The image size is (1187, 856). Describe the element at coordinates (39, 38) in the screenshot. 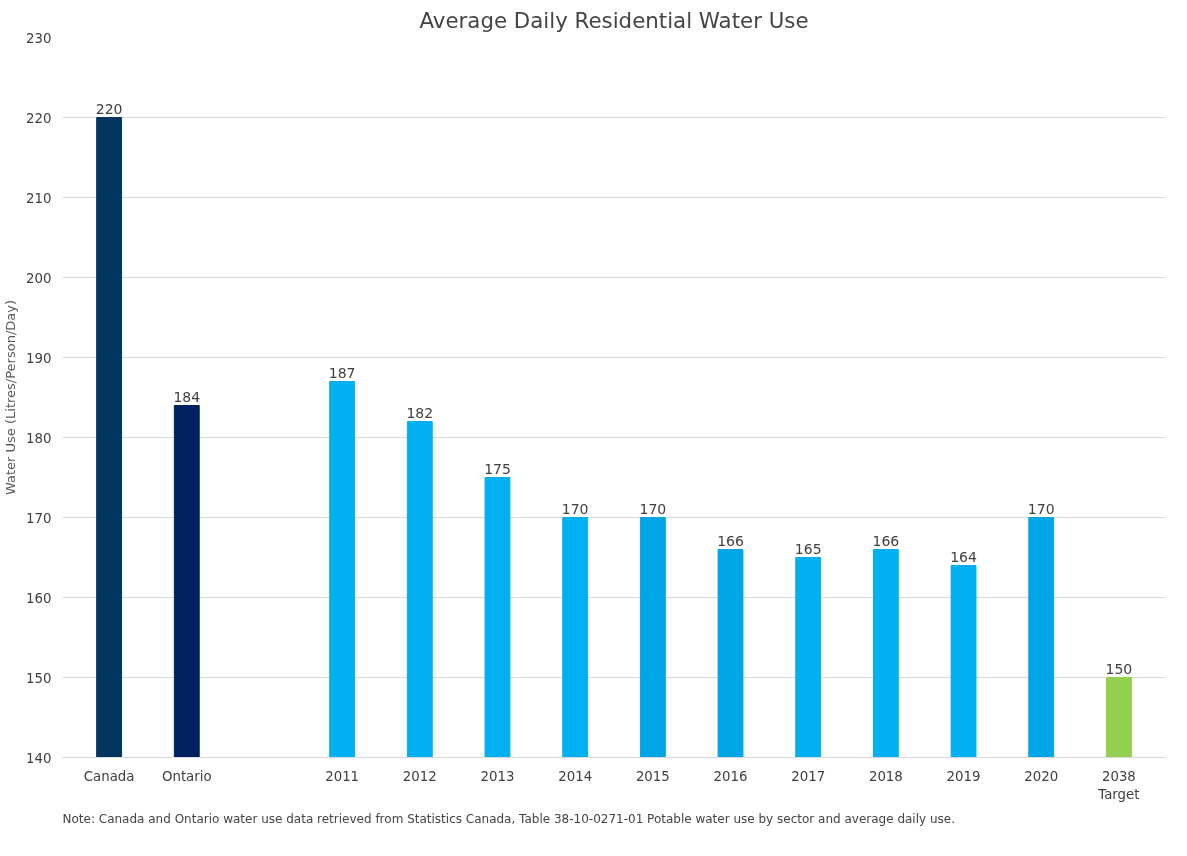

I see `y-tick-label: 230` at that location.